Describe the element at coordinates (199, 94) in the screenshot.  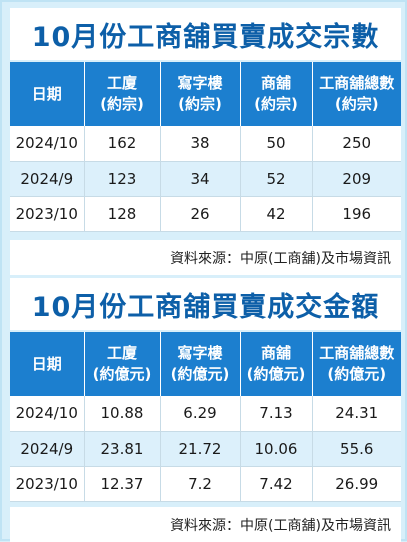
I see `header-office: 寫字樓 (約宗)` at that location.